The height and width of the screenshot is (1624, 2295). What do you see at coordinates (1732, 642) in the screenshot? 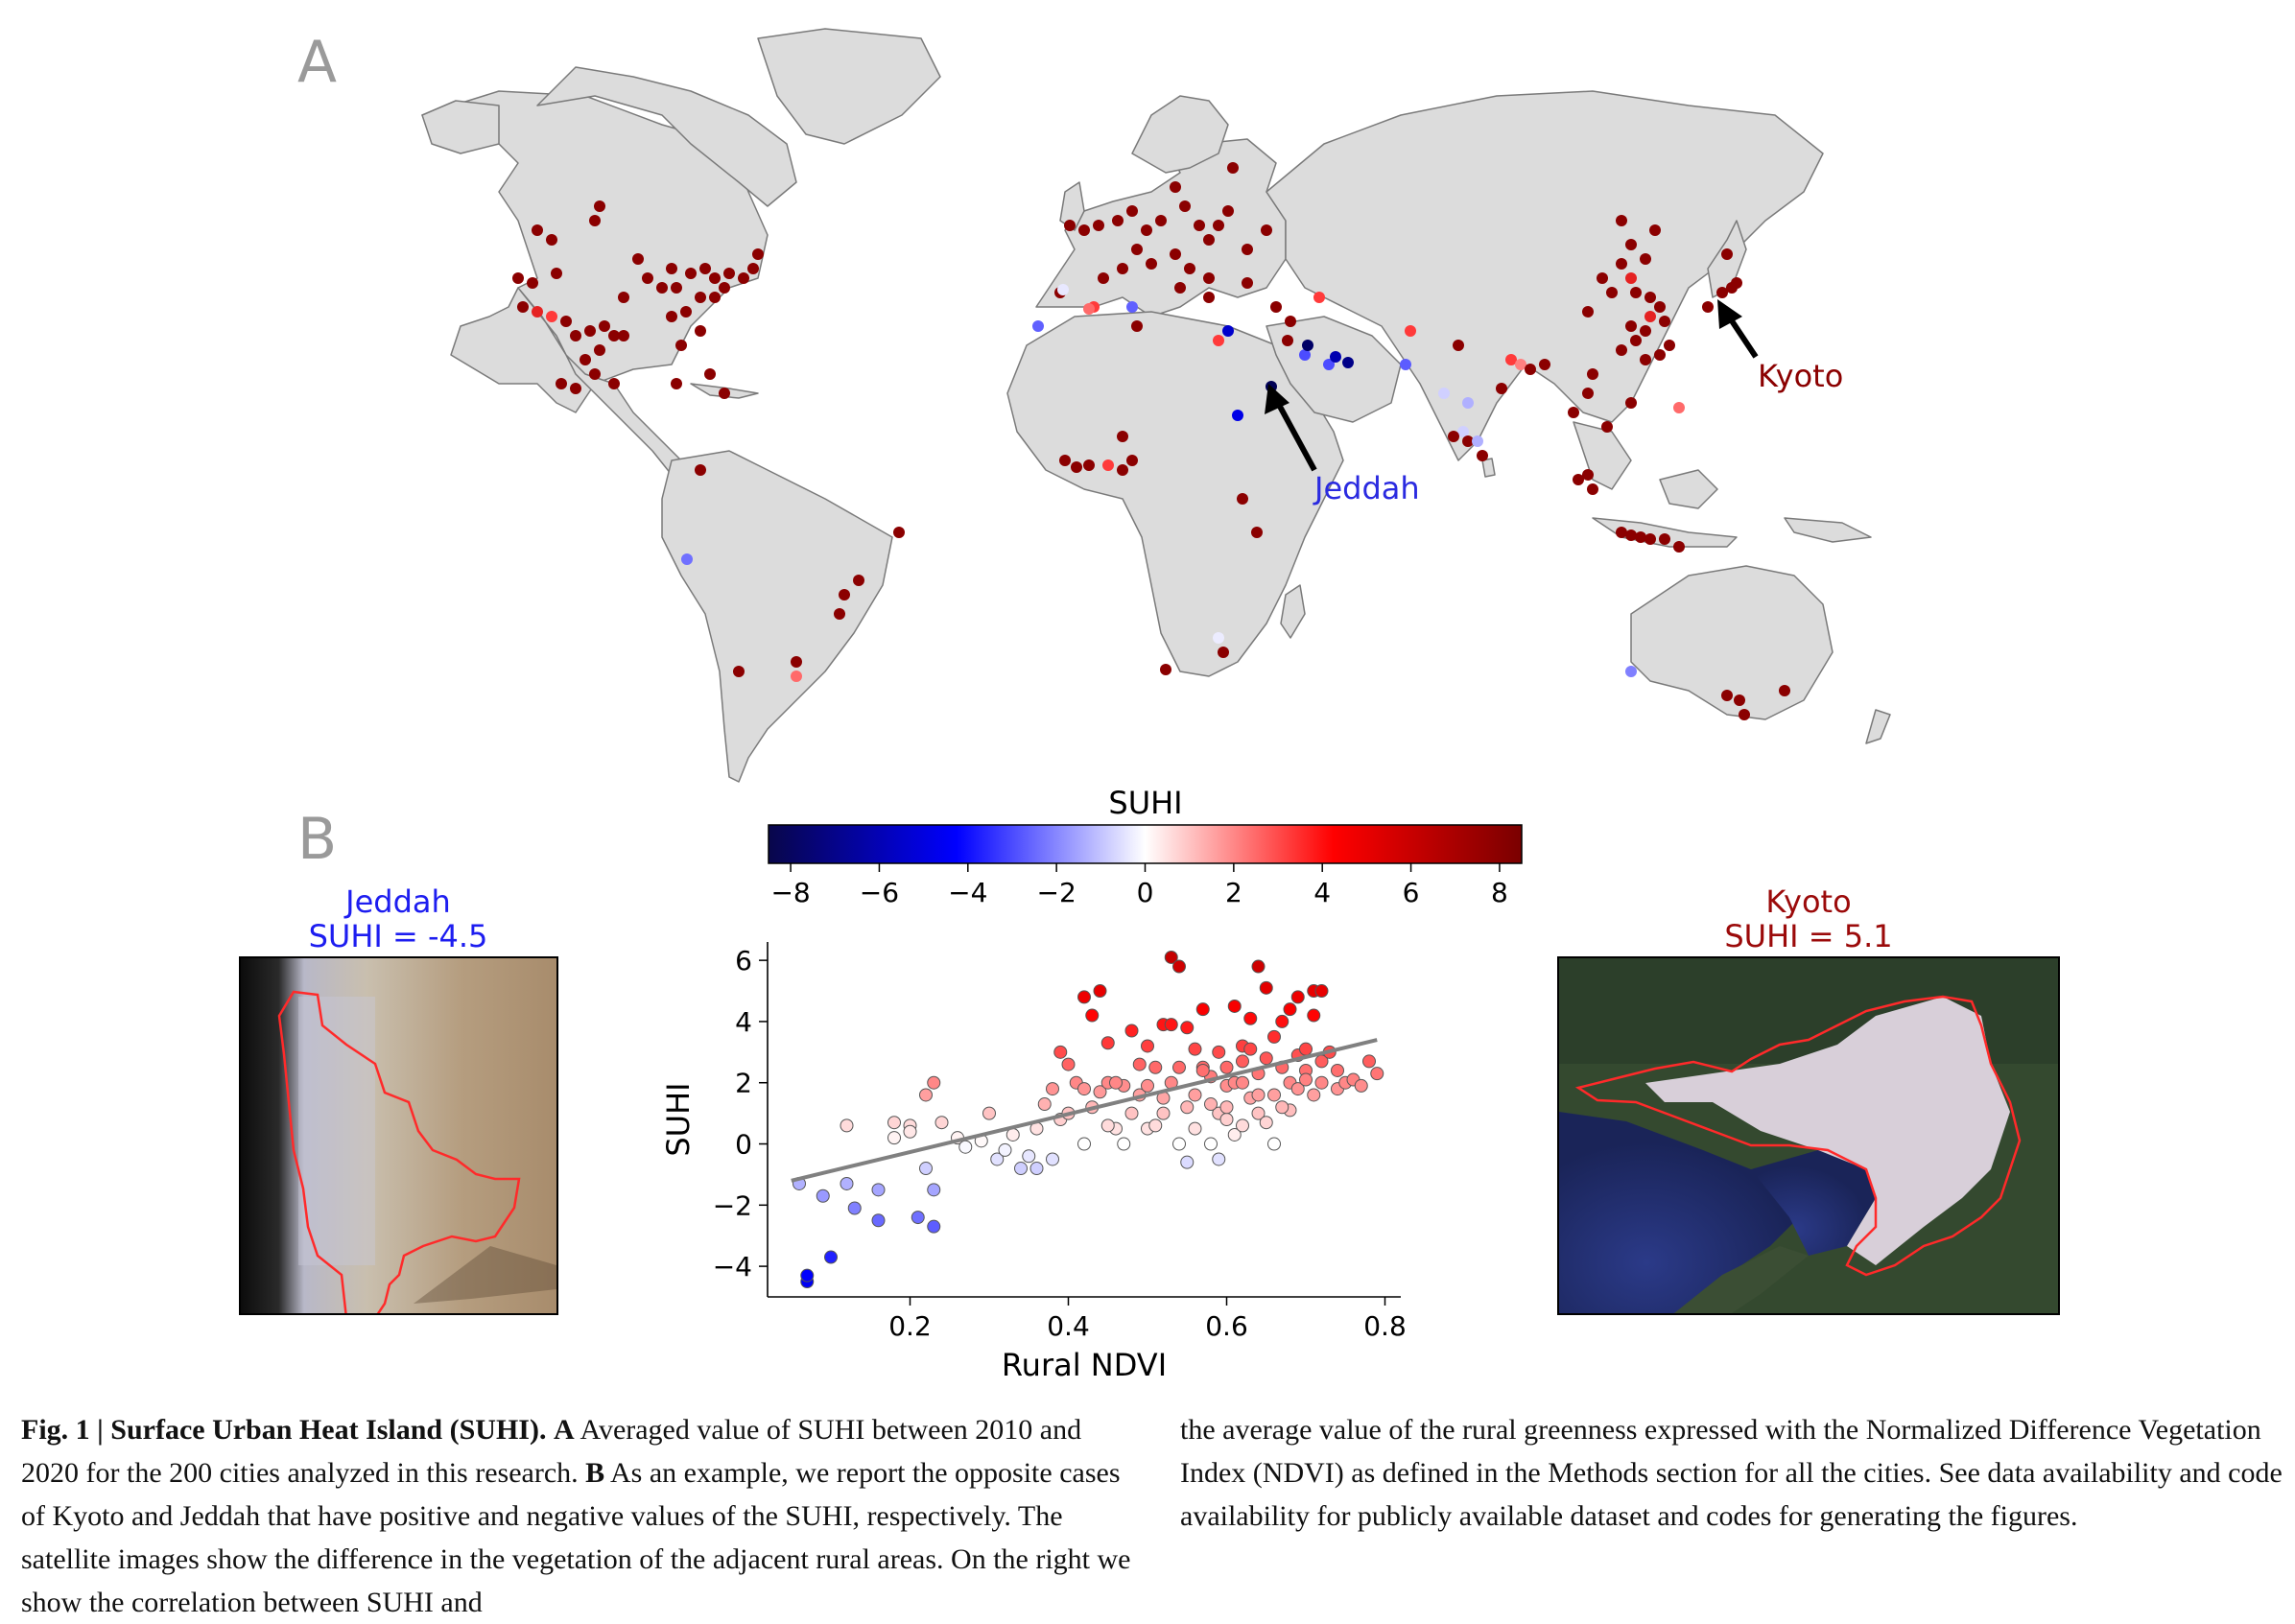
I see `australia-landmass` at bounding box center [1732, 642].